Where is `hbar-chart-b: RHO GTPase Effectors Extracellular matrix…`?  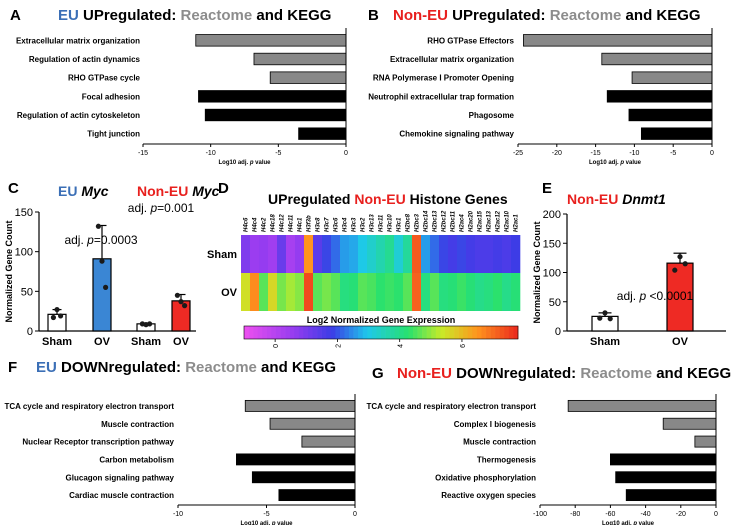
hbar-chart-b: RHO GTPase Effectors Extracellular matrix… is located at coordinates (541, 97).